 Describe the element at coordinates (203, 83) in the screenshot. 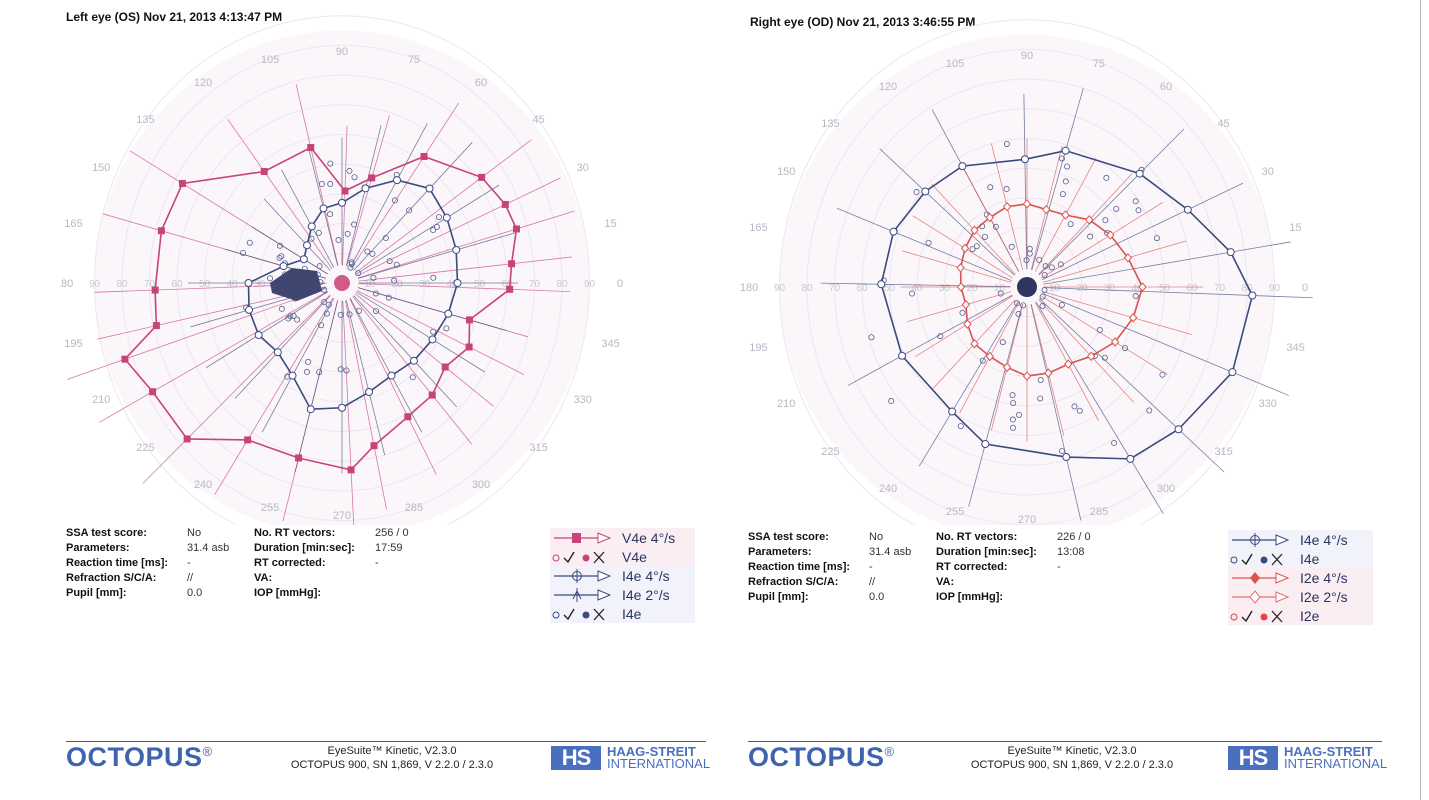

I see `meridian-label: 120` at that location.